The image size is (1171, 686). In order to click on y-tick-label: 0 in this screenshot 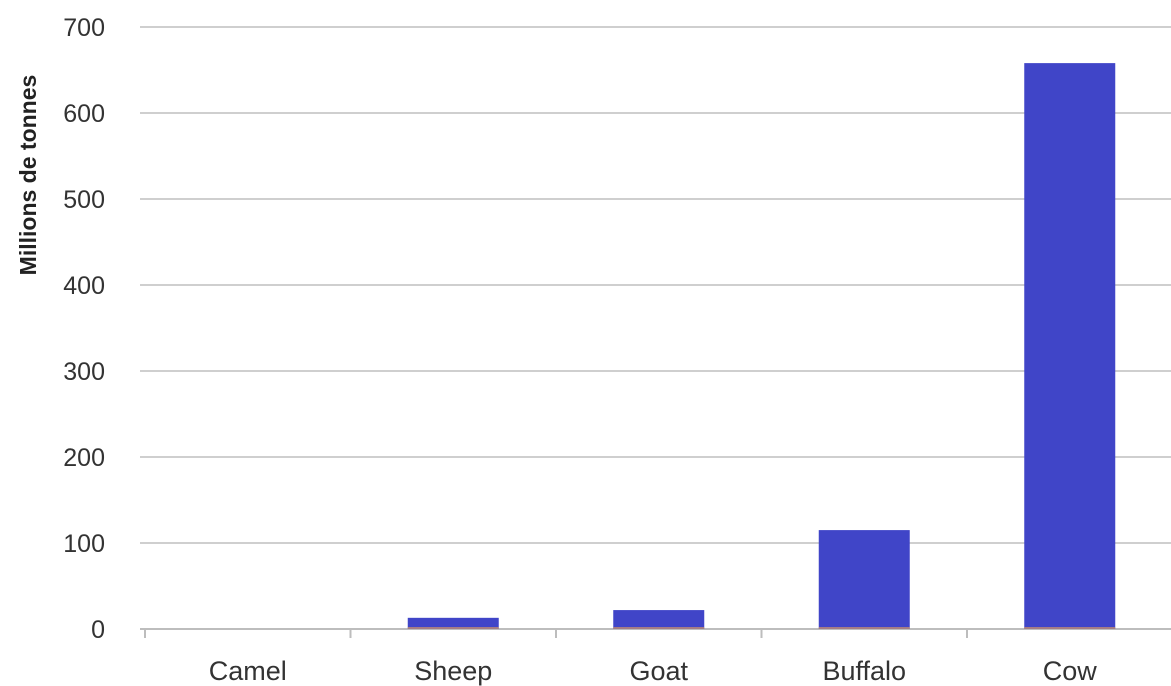, I will do `click(98, 630)`.